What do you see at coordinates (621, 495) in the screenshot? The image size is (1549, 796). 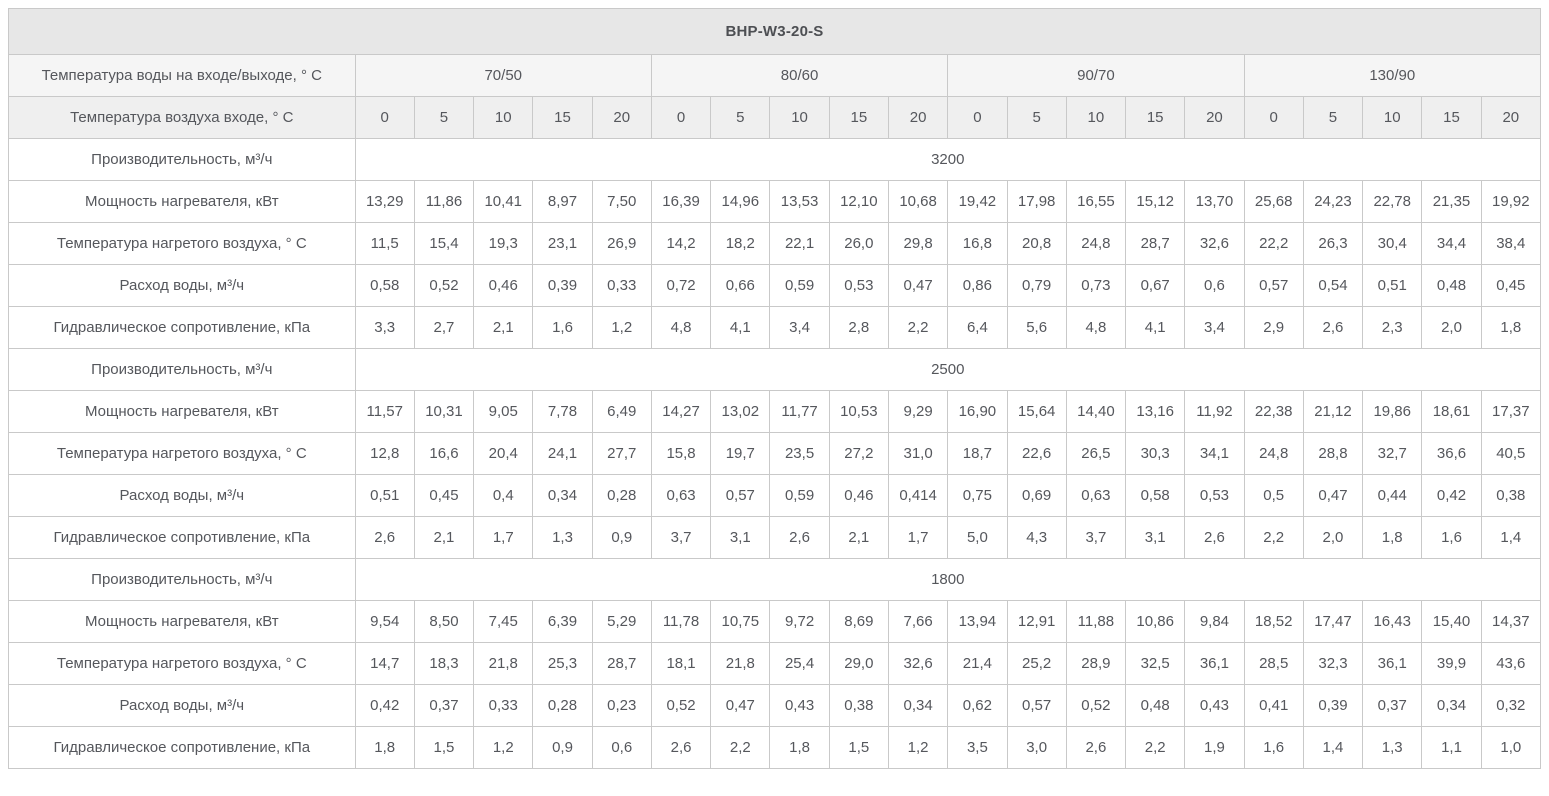 I see `data-cell-1-2-4: 0,28` at bounding box center [621, 495].